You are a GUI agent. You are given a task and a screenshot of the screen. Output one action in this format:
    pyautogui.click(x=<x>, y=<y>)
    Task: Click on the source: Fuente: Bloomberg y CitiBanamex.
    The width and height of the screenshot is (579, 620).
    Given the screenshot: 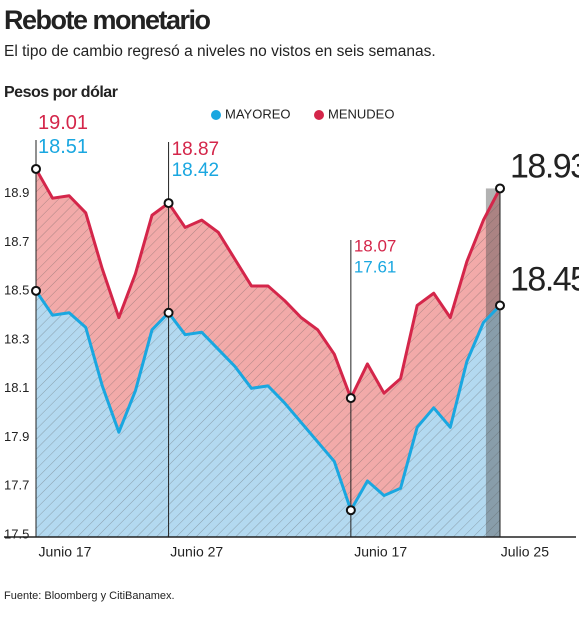 What is the action you would take?
    pyautogui.click(x=89, y=596)
    